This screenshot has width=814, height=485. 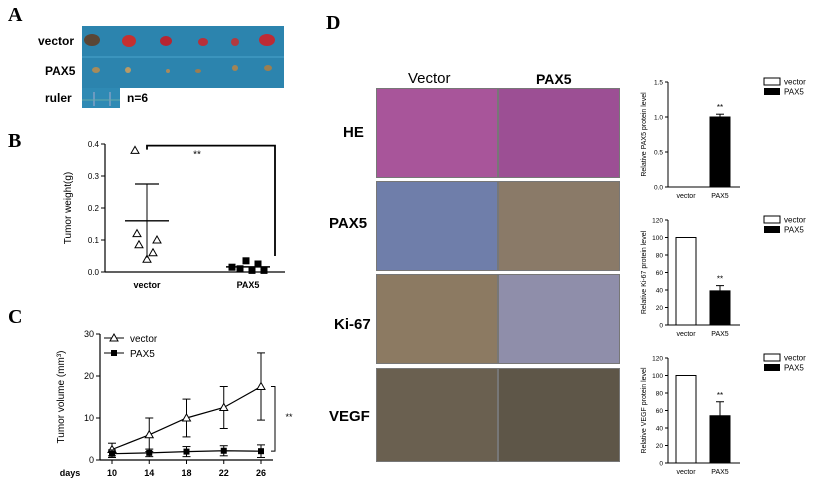 What do you see at coordinates (58, 98) in the screenshot?
I see `row-label-ruler: ruler` at bounding box center [58, 98].